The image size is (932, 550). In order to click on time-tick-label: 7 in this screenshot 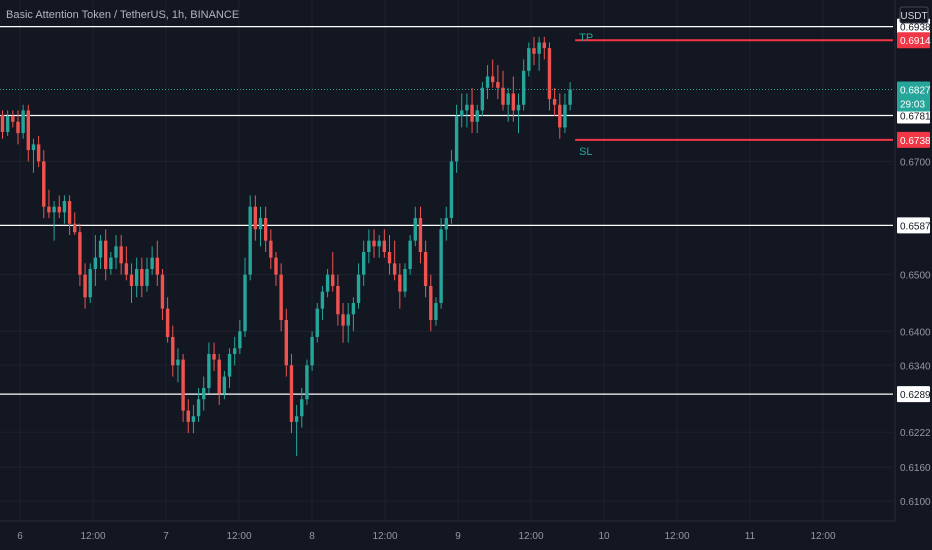, I will do `click(166, 536)`.